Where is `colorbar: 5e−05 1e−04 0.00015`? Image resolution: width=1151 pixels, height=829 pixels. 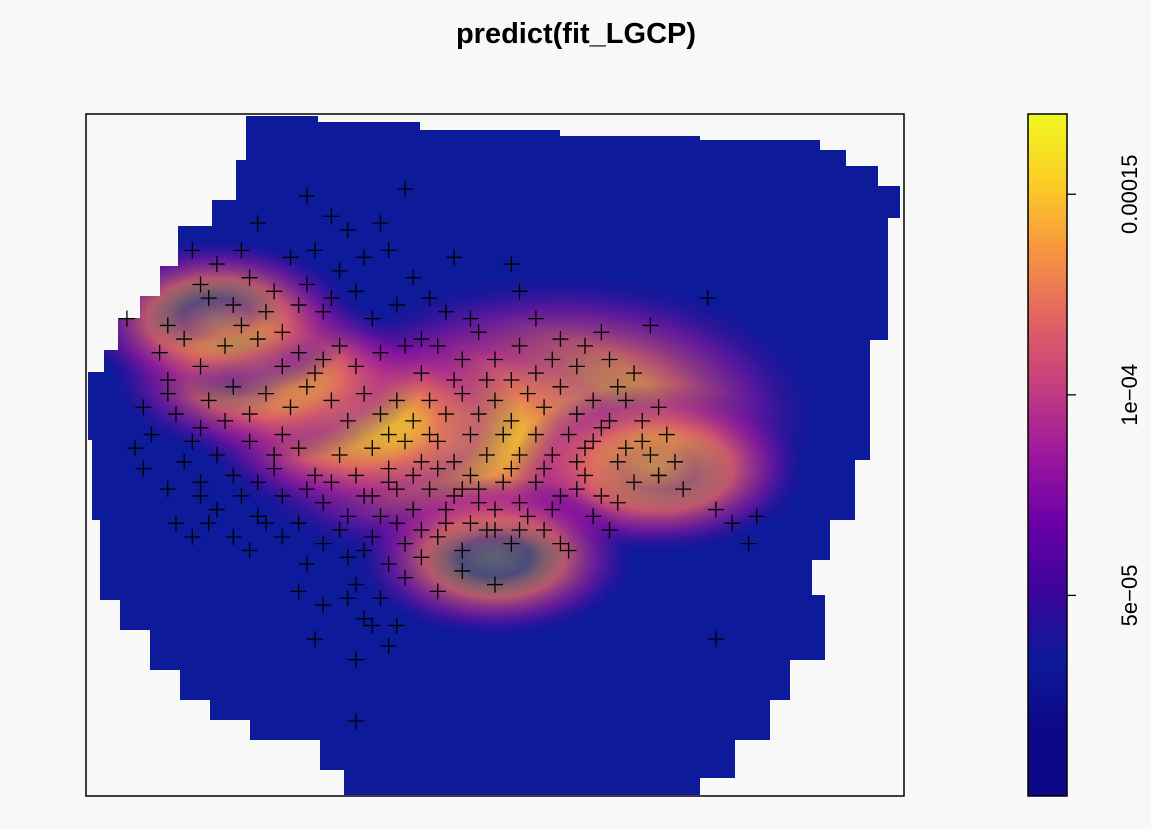
colorbar: 5e−05 1e−04 0.00015 is located at coordinates (1084, 455).